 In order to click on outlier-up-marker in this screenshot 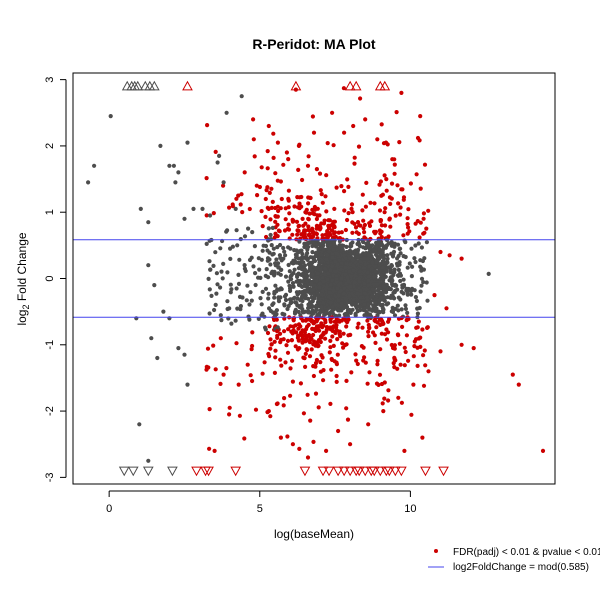, I will do `click(187, 85)`.